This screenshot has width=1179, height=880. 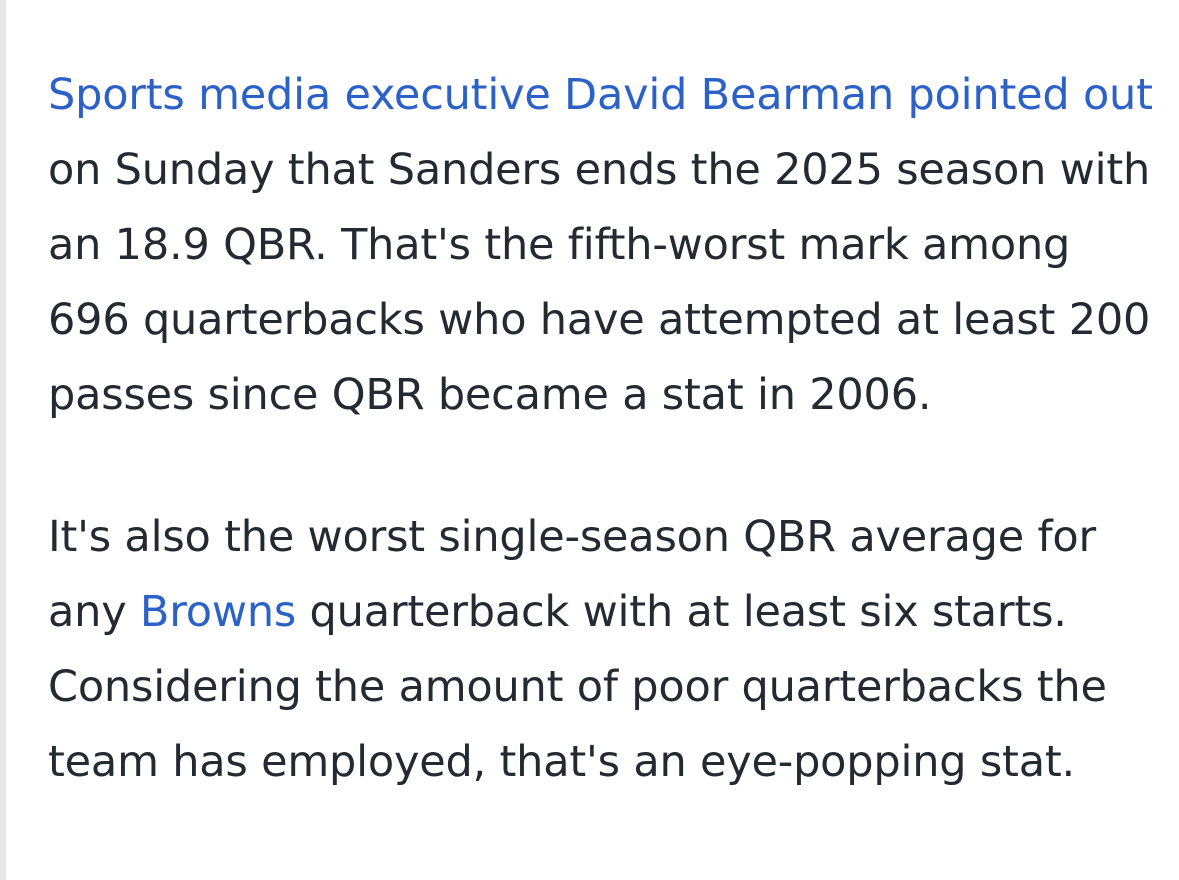 What do you see at coordinates (3, 440) in the screenshot?
I see `page-edge-divider` at bounding box center [3, 440].